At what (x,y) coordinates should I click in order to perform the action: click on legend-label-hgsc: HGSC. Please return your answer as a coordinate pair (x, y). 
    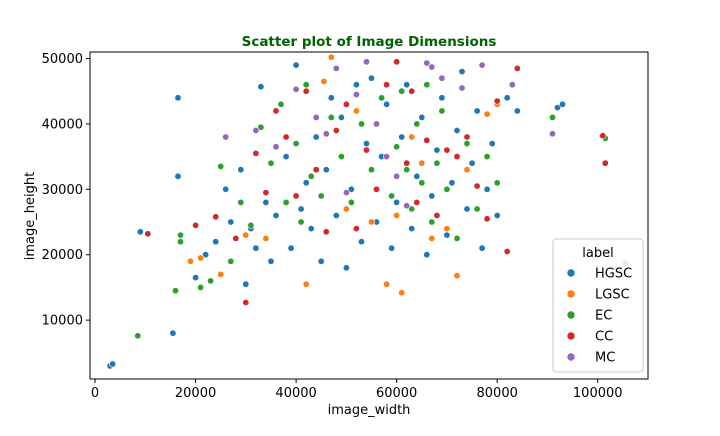
    Looking at the image, I should click on (613, 274).